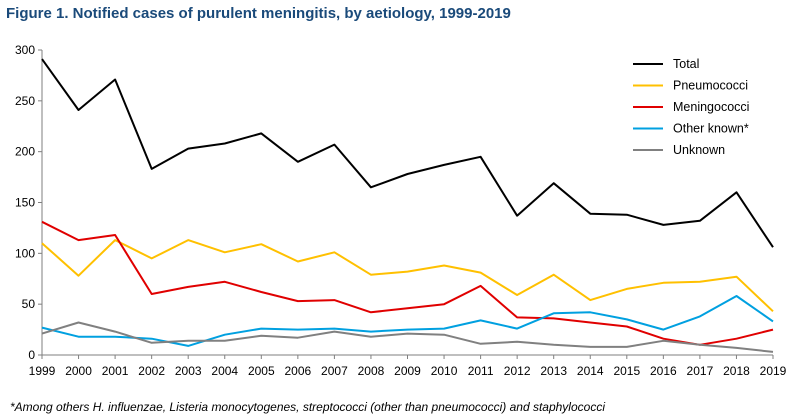  What do you see at coordinates (407, 337) in the screenshot?
I see `series-line-unknown` at bounding box center [407, 337].